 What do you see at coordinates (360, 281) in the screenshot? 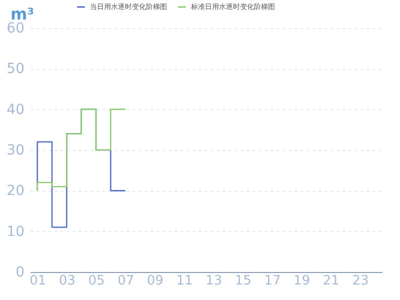
I see `x-tick-label: 23` at bounding box center [360, 281].